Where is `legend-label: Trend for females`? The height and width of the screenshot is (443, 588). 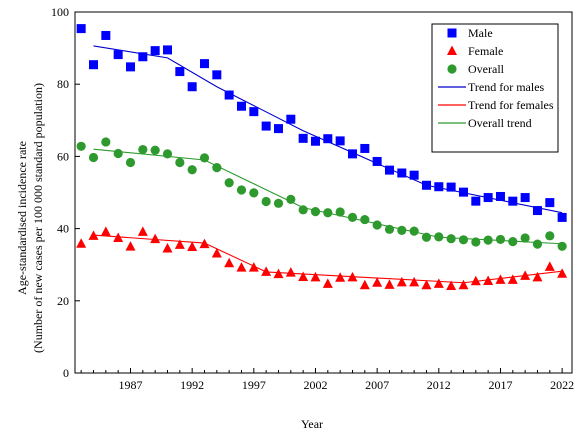 legend-label: Trend for females is located at coordinates (511, 105).